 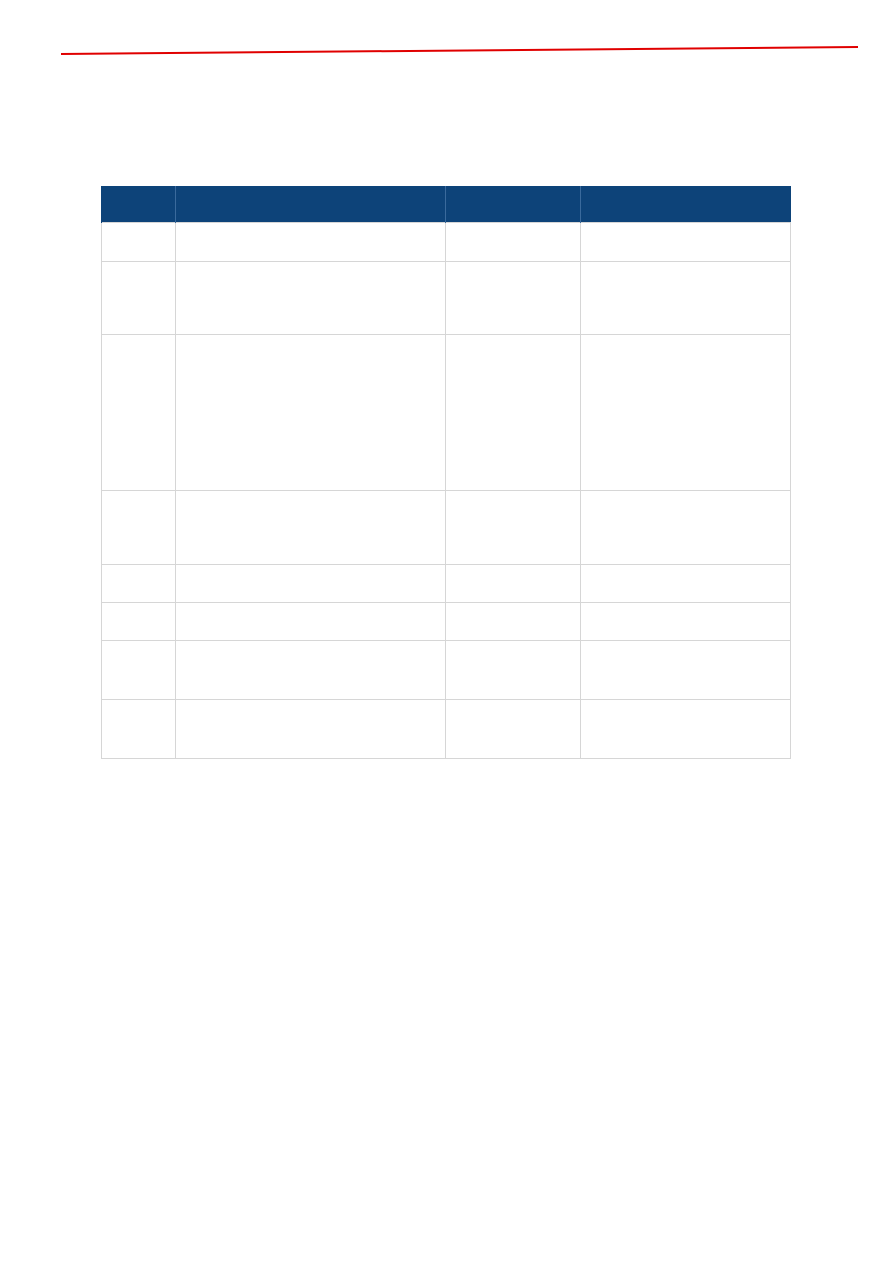 I want to click on table-header-row, so click(x=446, y=204).